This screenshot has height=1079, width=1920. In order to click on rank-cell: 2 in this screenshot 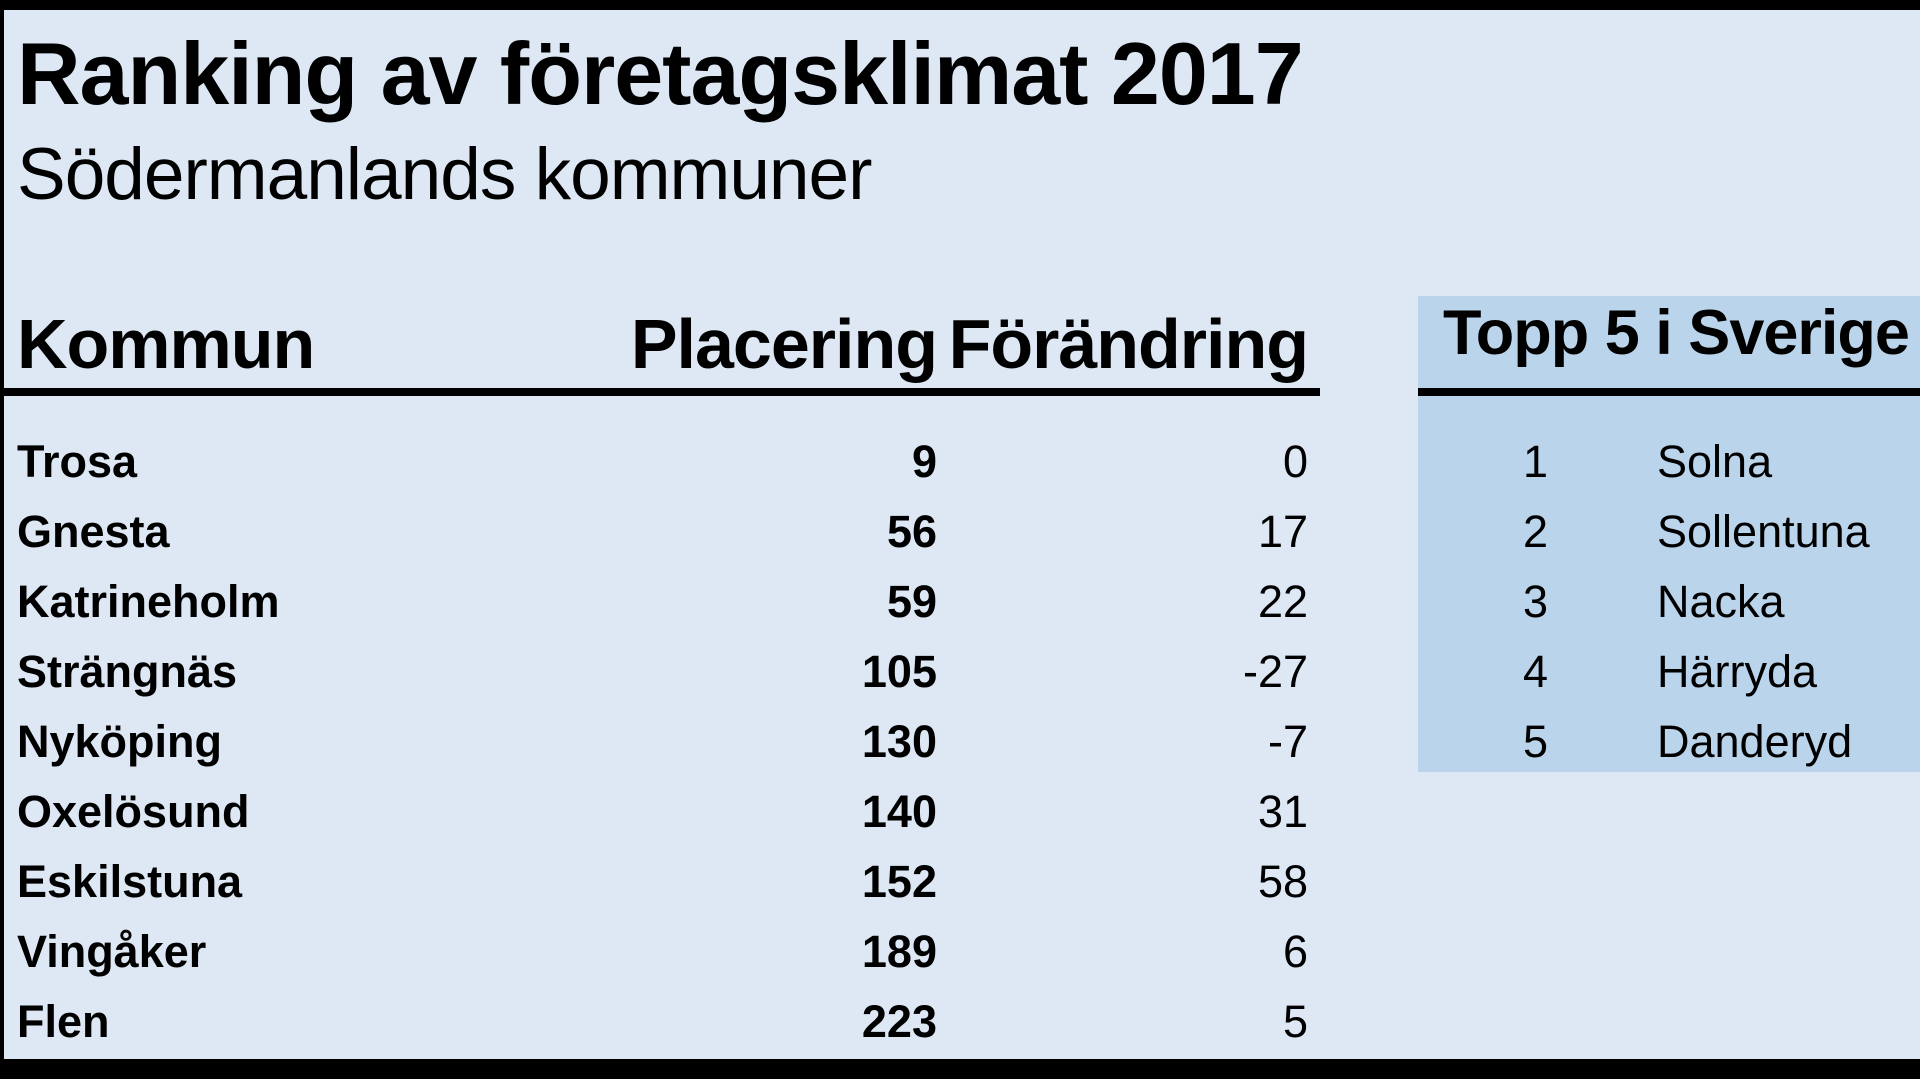, I will do `click(1535, 531)`.